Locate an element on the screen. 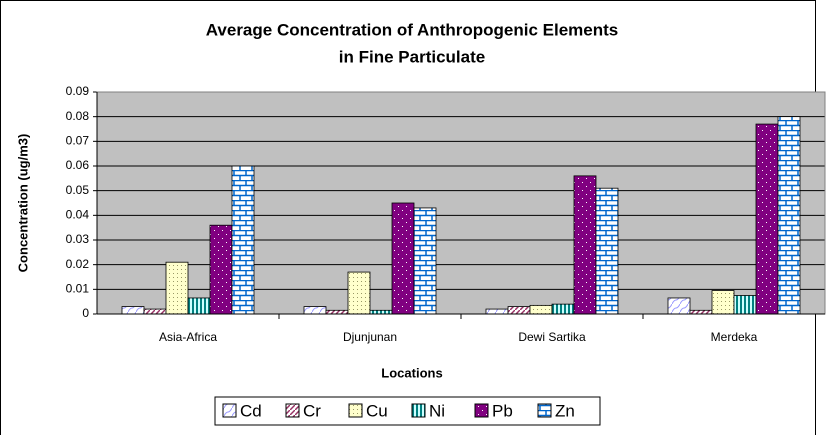 This screenshot has width=829, height=435. legend-label: Cd is located at coordinates (251, 410).